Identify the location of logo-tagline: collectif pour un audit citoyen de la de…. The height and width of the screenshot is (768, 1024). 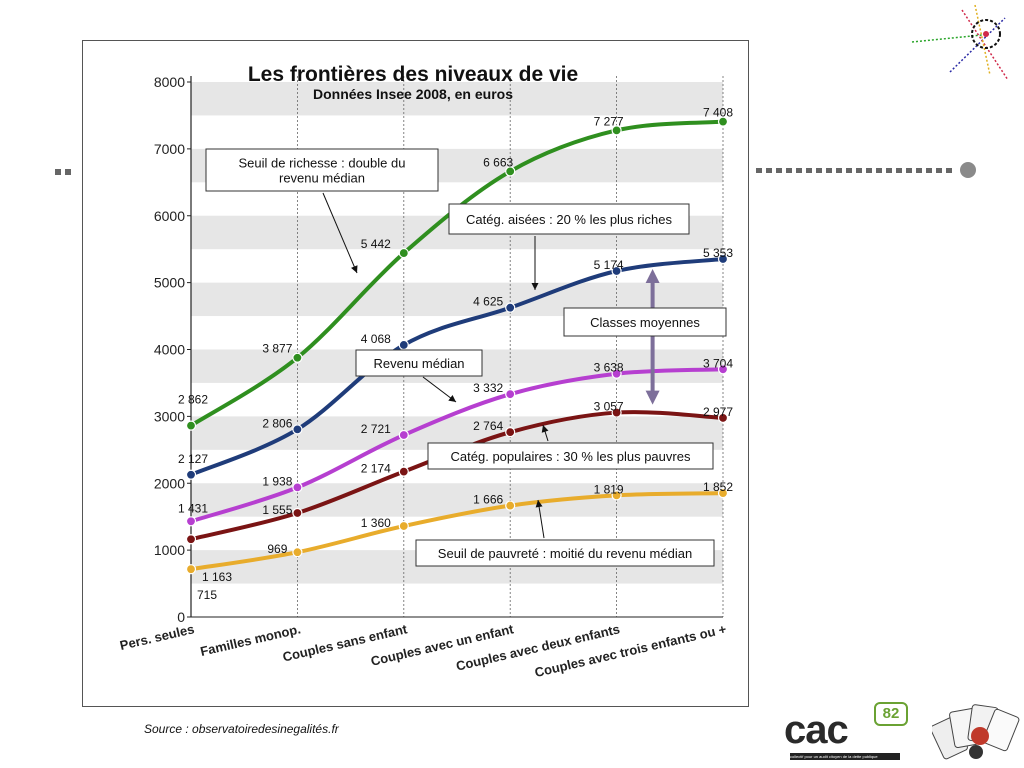
(845, 756).